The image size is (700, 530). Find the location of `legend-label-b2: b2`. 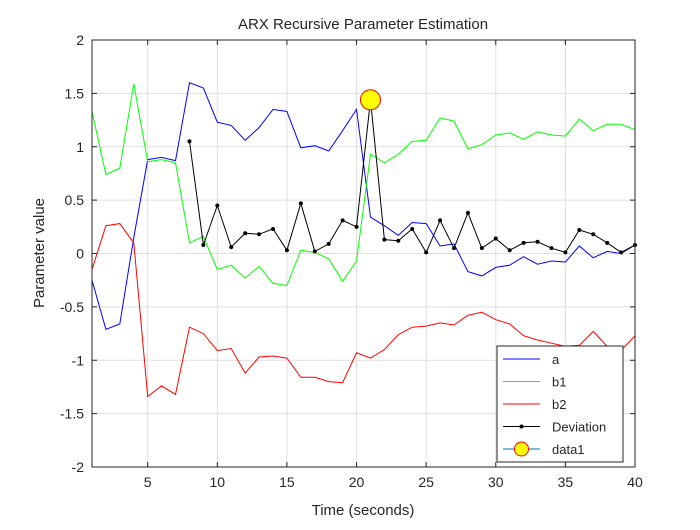

legend-label-b2: b2 is located at coordinates (559, 404).